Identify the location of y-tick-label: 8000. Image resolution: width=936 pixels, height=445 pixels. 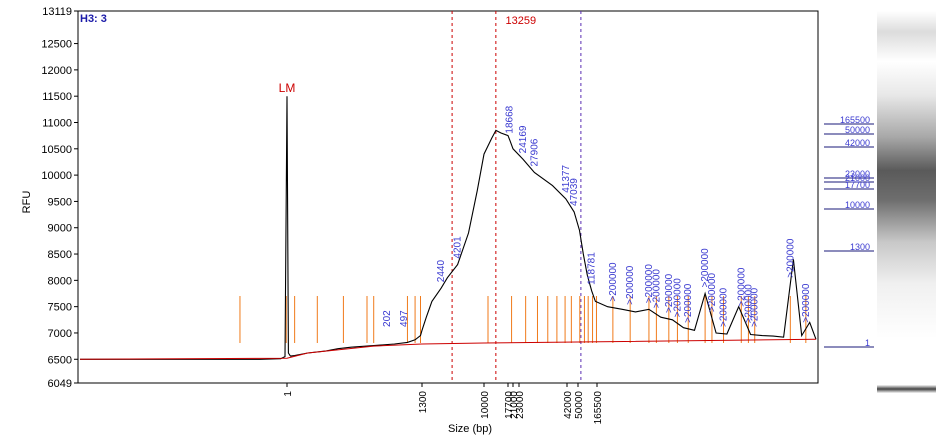
(60, 281).